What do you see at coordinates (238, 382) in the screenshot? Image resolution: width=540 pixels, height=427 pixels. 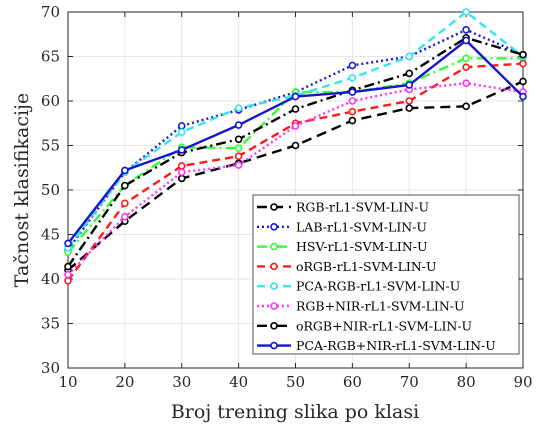 I see `x-tick-label: 40` at bounding box center [238, 382].